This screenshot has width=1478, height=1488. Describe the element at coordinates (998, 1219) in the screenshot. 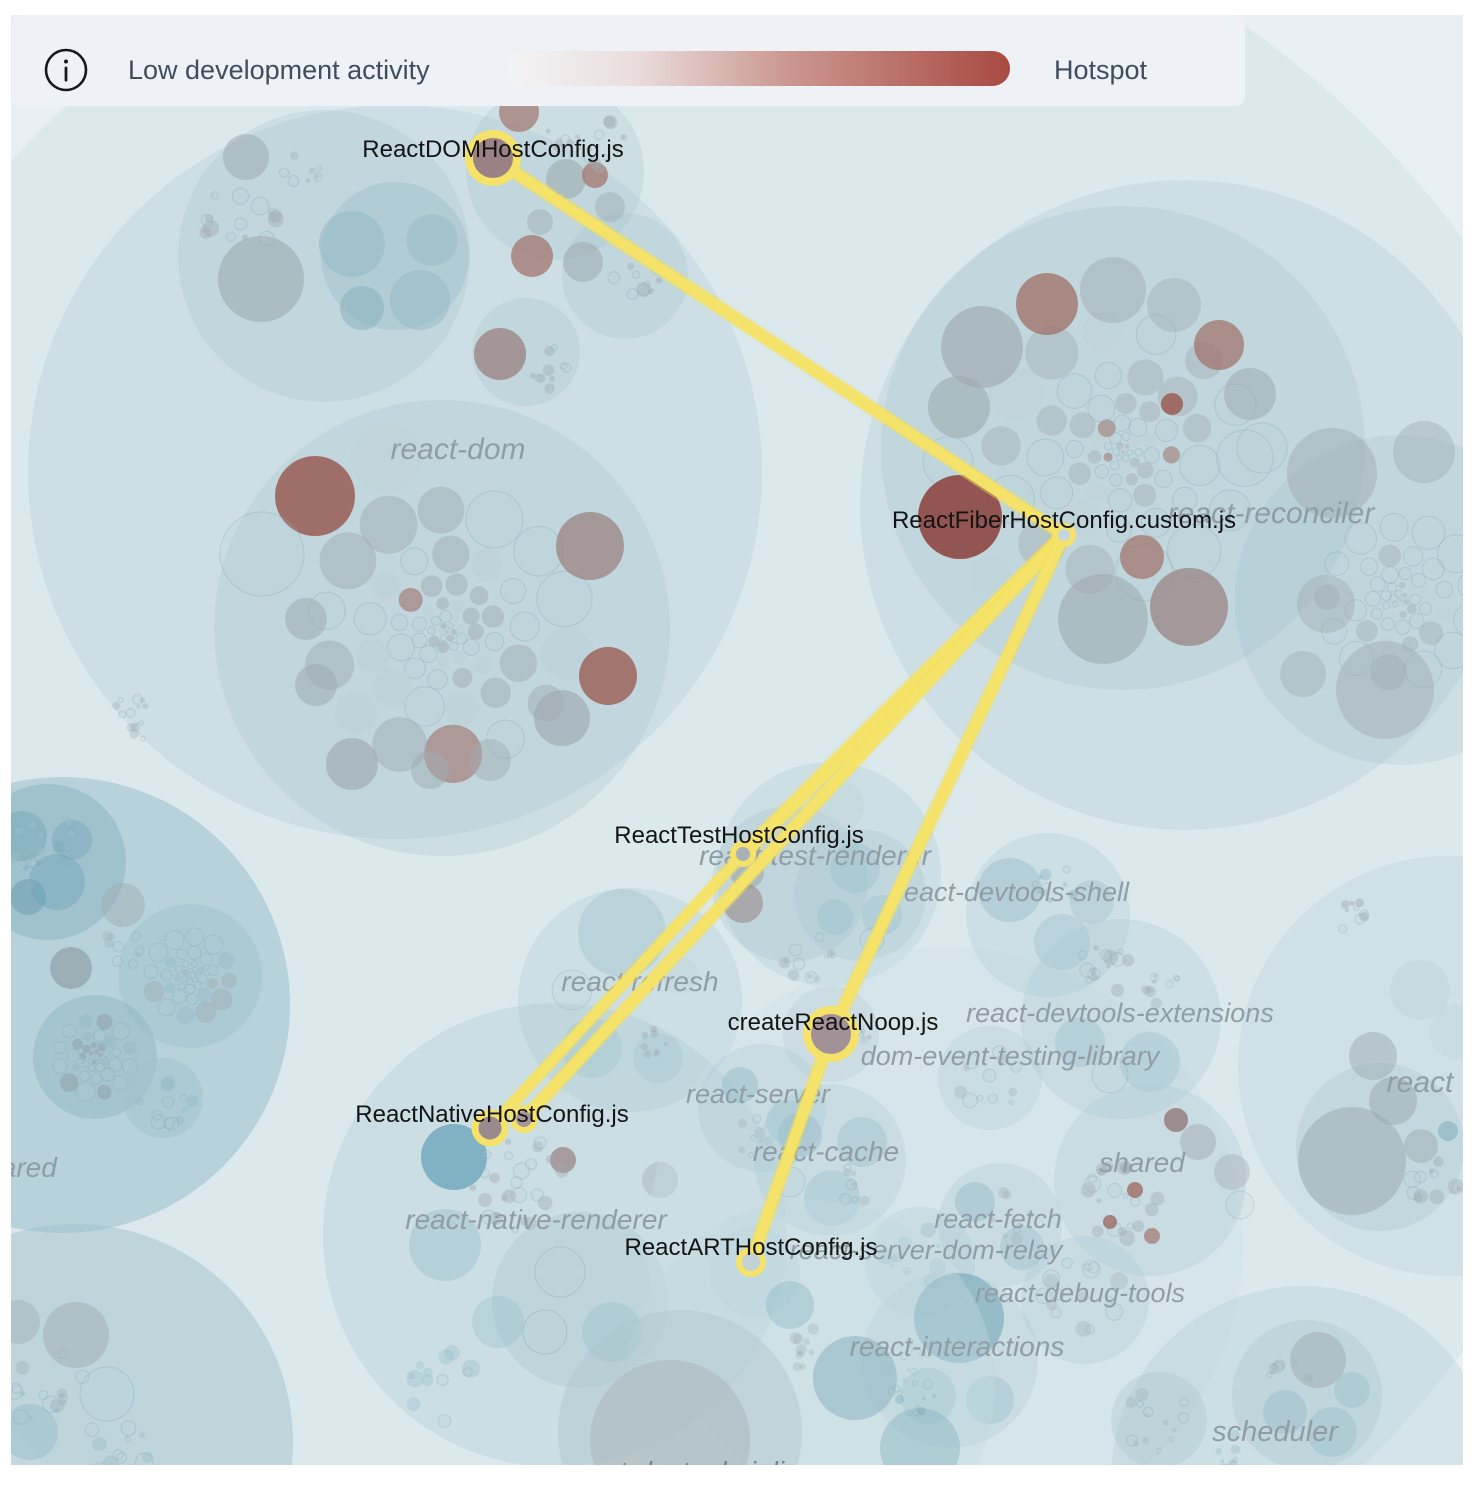

I see `svg-text: react-fetch` at that location.